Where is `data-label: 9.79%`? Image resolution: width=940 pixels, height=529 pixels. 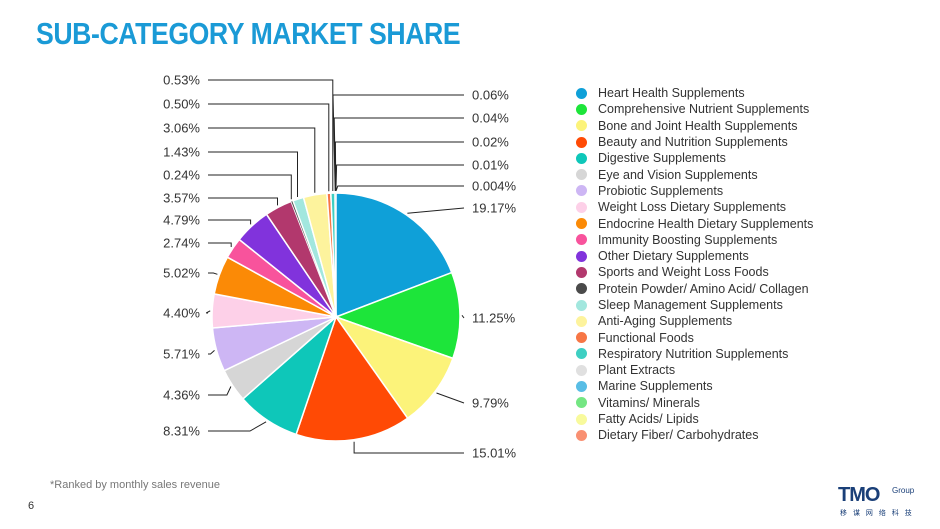
data-label: 9.79% is located at coordinates (490, 403).